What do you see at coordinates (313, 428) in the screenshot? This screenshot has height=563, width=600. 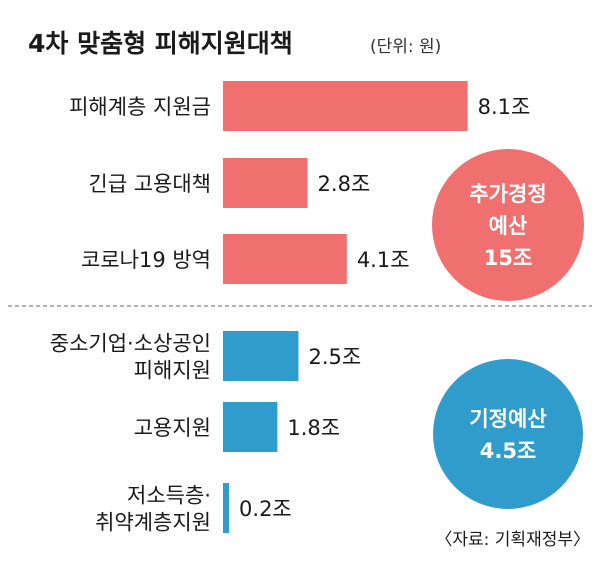 I see `value-label: 1.8조` at bounding box center [313, 428].